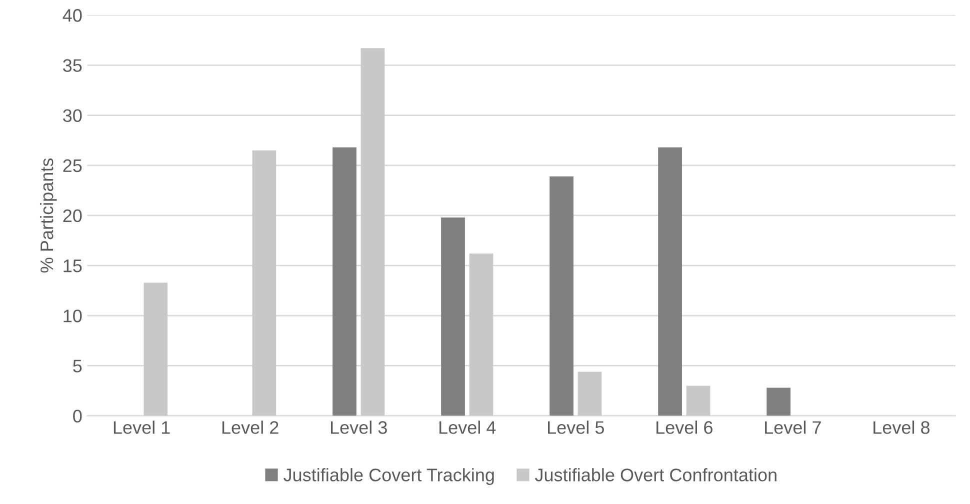 This screenshot has width=970, height=504. What do you see at coordinates (73, 316) in the screenshot?
I see `y-tick-label: 10` at bounding box center [73, 316].